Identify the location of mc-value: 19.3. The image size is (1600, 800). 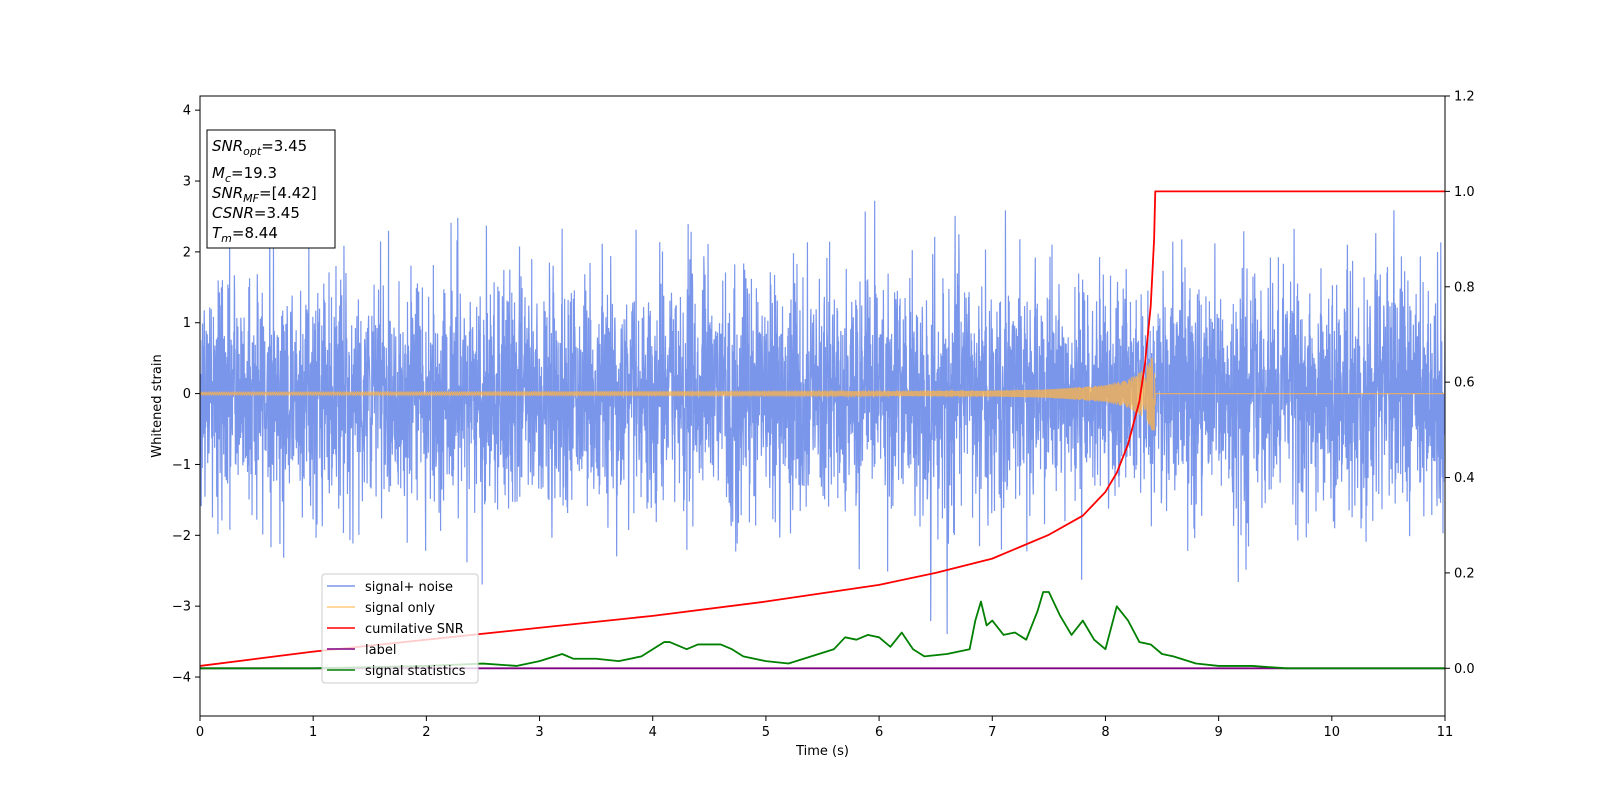
(260, 173).